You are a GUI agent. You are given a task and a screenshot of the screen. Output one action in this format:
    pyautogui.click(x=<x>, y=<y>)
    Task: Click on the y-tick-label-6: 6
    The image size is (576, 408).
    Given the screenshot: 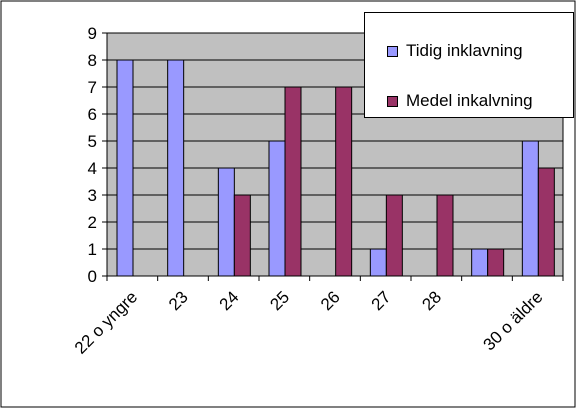 What is the action you would take?
    pyautogui.click(x=92, y=114)
    